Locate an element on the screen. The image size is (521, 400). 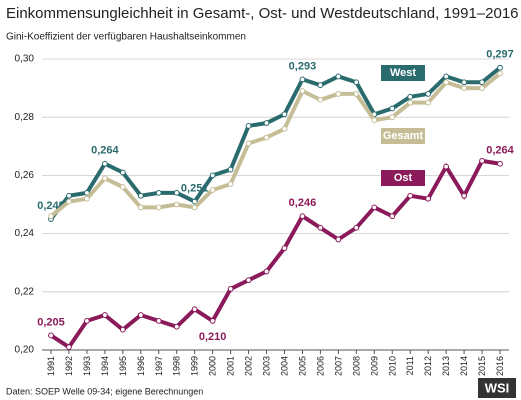
logo: WSI is located at coordinates (497, 387).